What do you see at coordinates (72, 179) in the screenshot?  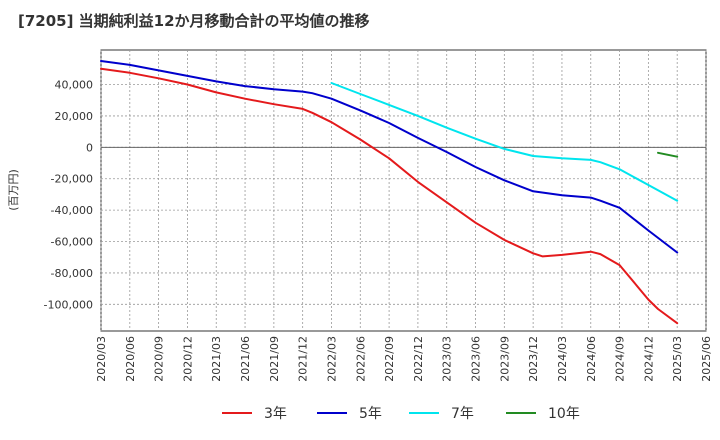 I see `y-tick-label: -20,000` at bounding box center [72, 179].